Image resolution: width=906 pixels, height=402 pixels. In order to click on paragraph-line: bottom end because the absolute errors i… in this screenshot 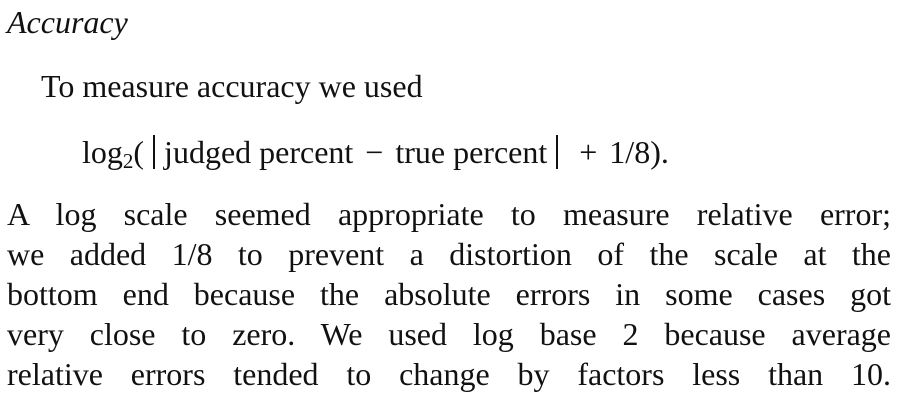, I will do `click(449, 294)`.